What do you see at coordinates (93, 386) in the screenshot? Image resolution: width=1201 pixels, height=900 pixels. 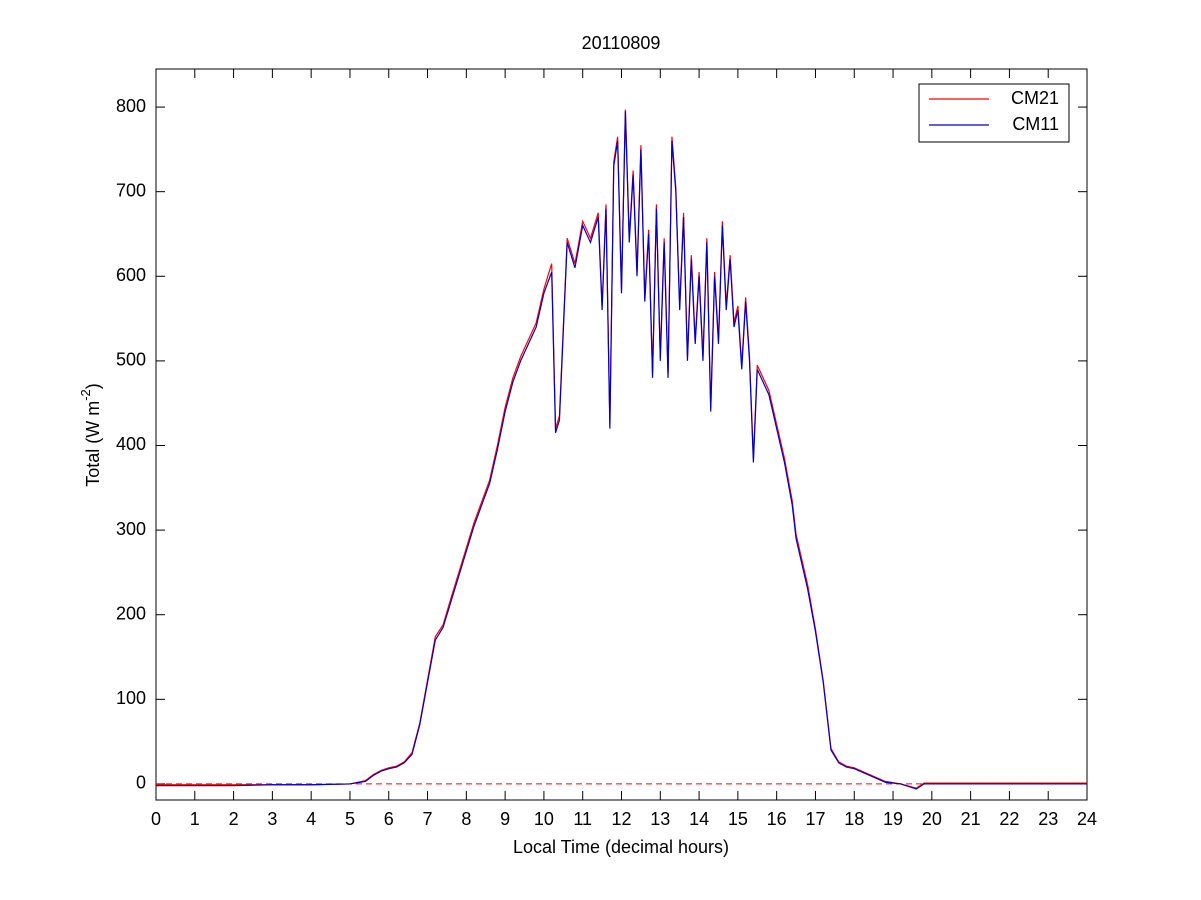 I see `y-label-end: )` at bounding box center [93, 386].